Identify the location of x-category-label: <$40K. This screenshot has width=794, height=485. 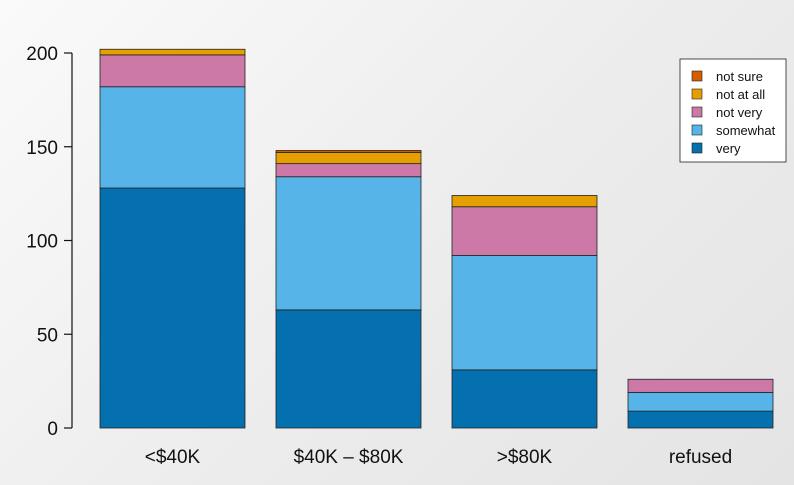
(173, 457).